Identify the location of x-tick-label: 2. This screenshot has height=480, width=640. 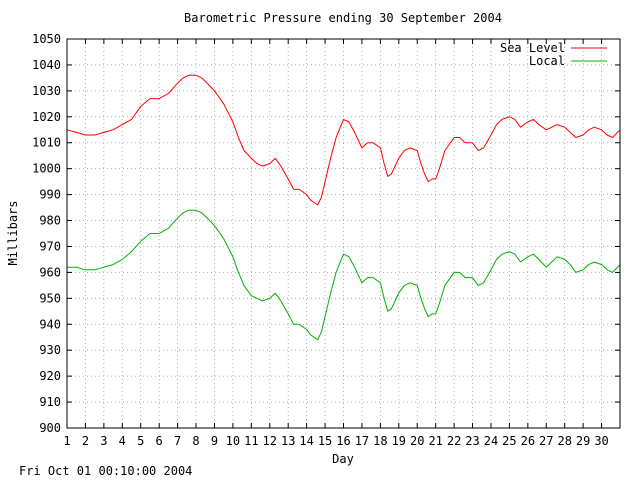
(85, 441).